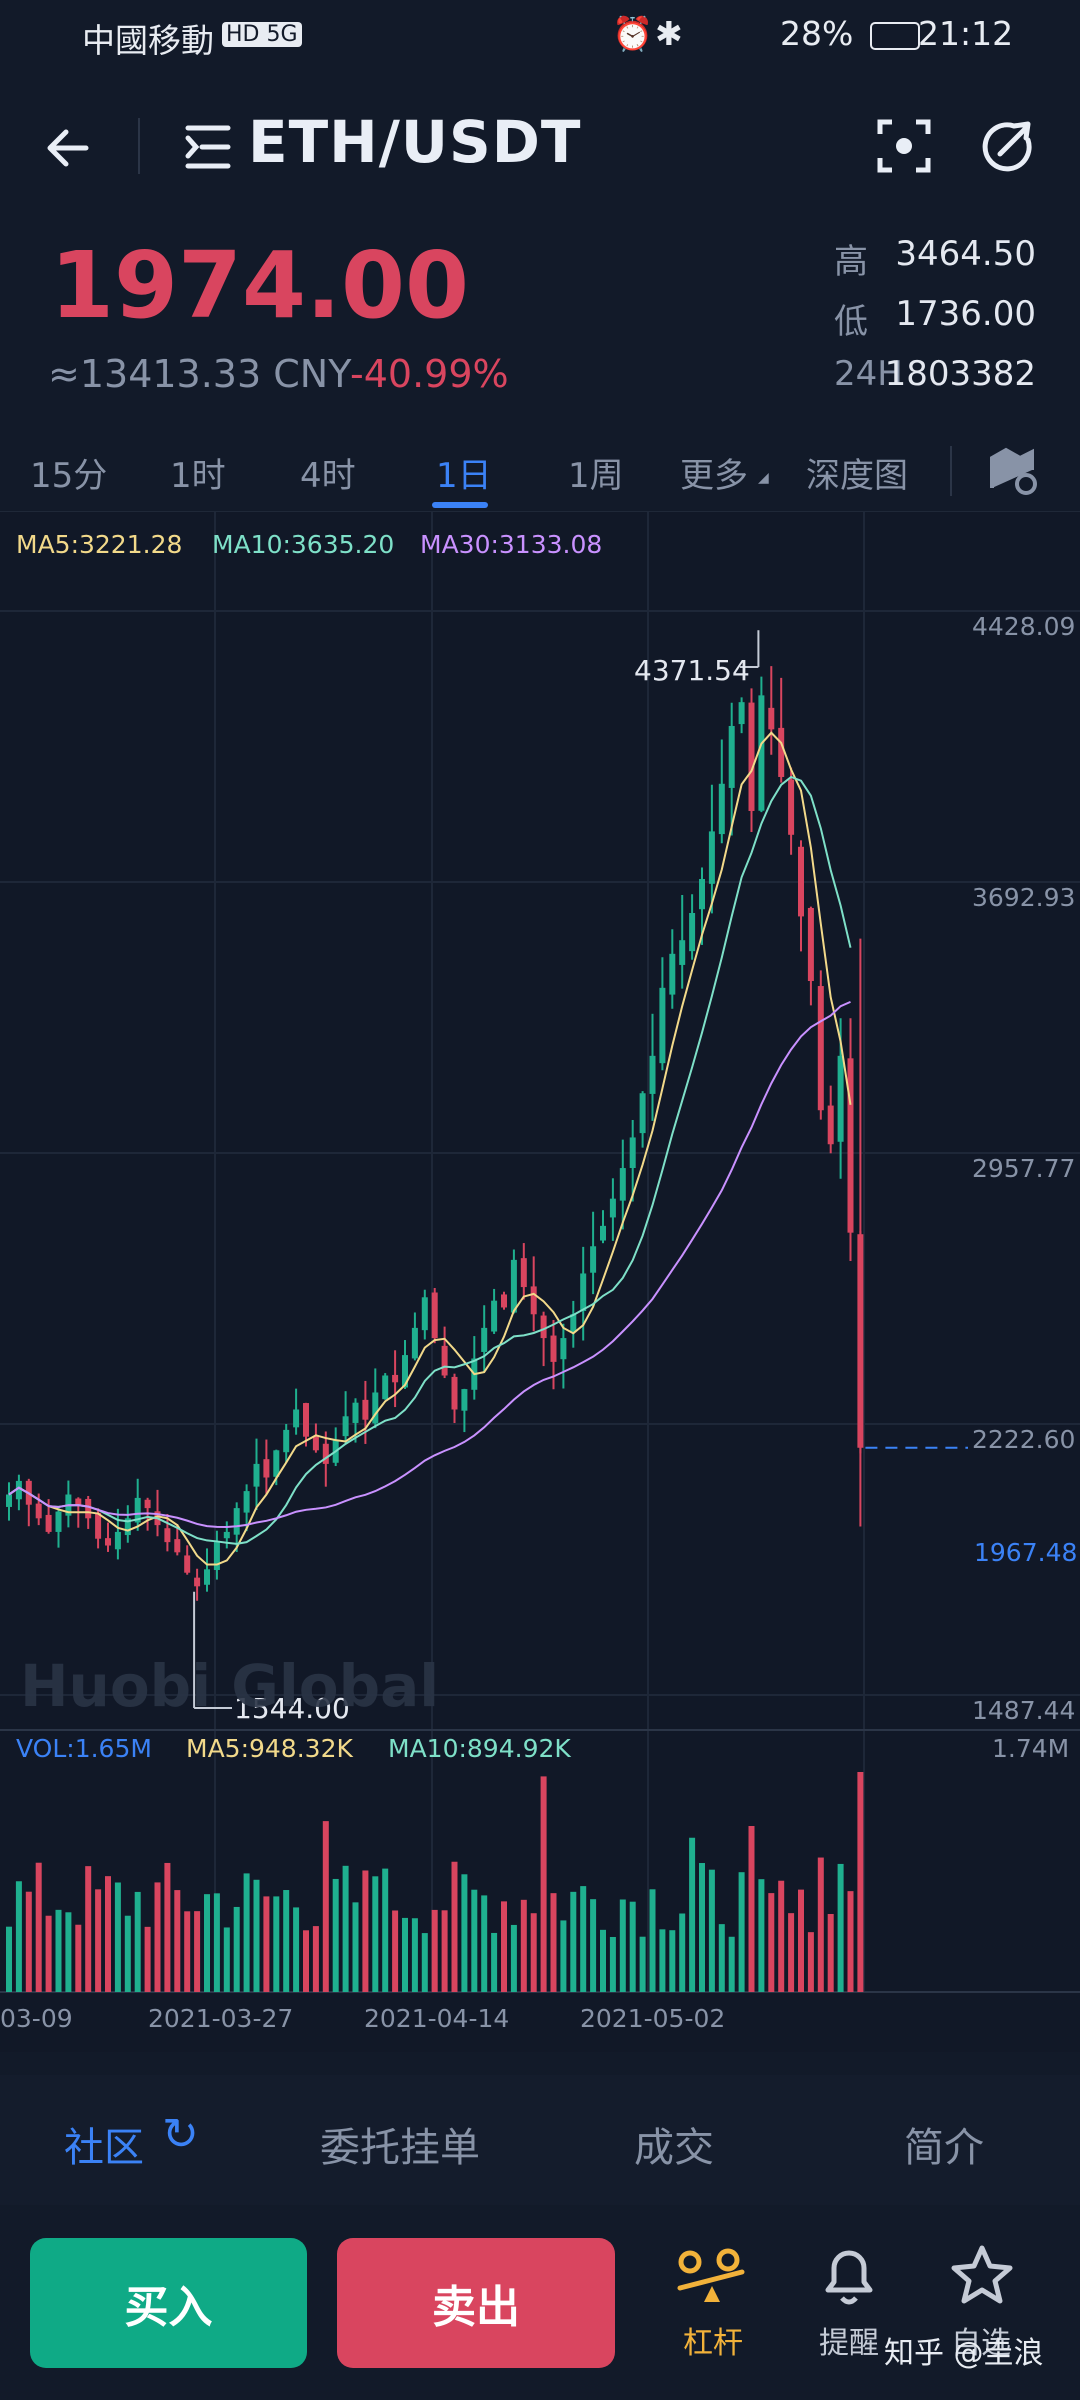 Image resolution: width=1080 pixels, height=2400 pixels. Describe the element at coordinates (966, 33) in the screenshot. I see `clock: 21:12` at that location.